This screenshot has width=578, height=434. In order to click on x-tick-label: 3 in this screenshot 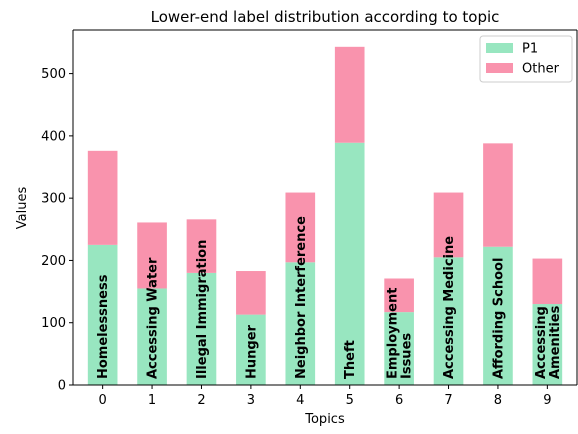, I will do `click(251, 400)`.